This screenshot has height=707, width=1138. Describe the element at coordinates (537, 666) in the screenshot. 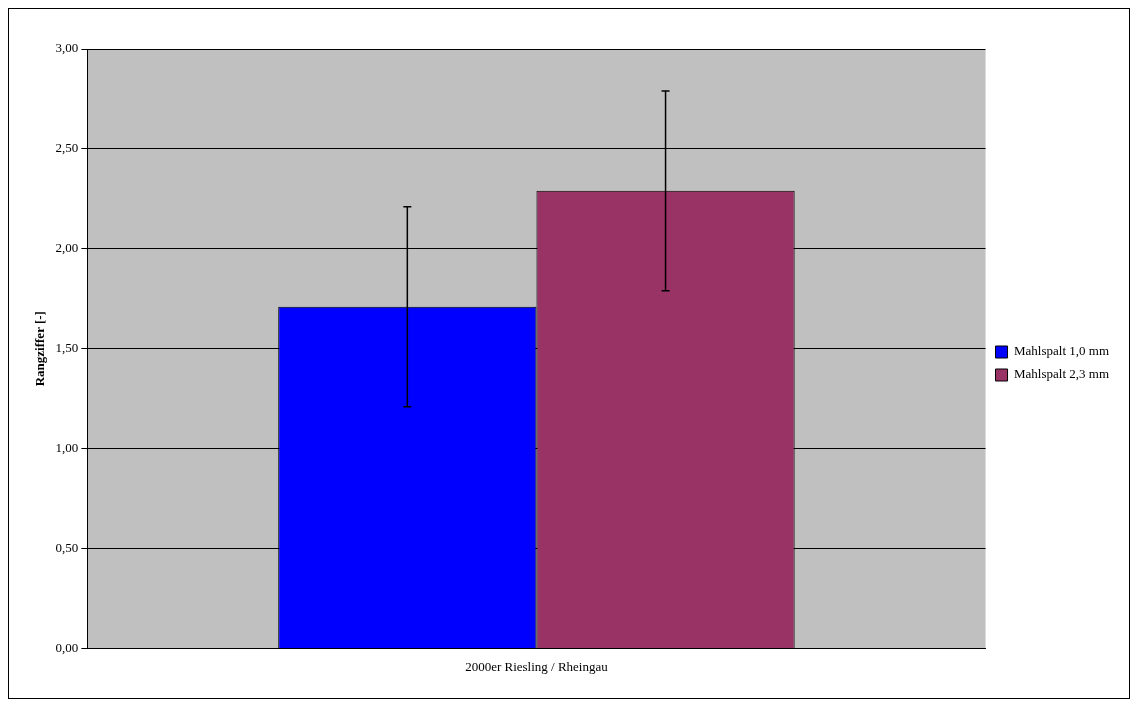

I see `x-tick-label: 2000er Riesling / Rheingau` at that location.